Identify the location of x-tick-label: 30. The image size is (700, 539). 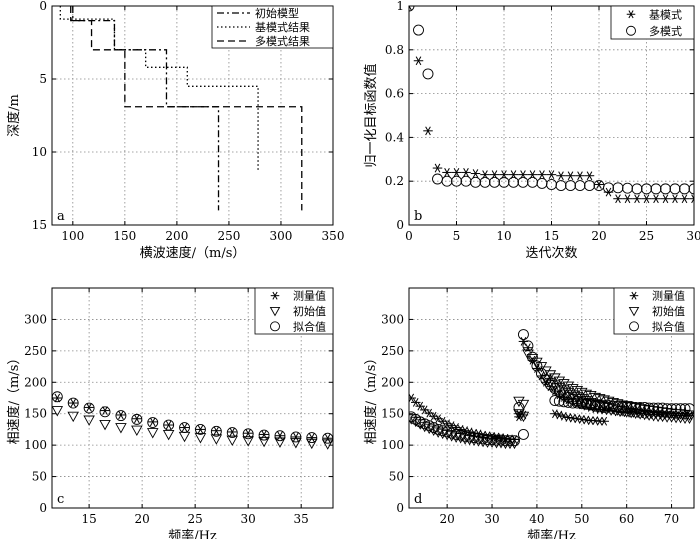
(248, 519).